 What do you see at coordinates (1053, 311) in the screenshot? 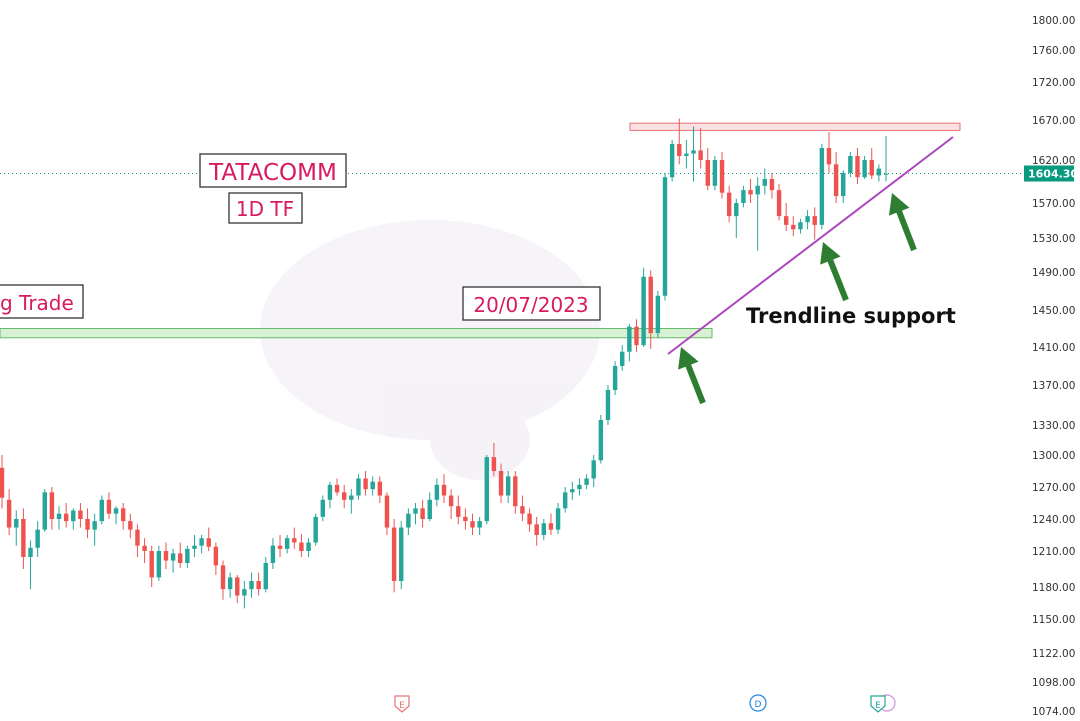
I see `price-tick-label: 1450.00` at bounding box center [1053, 311].